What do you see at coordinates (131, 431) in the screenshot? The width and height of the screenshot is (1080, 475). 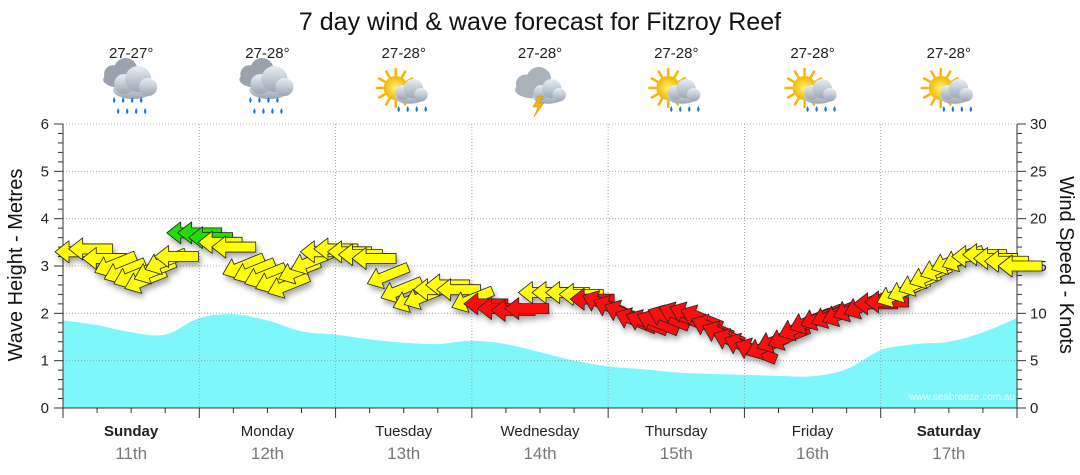 I see `day-name-label: Sunday` at bounding box center [131, 431].